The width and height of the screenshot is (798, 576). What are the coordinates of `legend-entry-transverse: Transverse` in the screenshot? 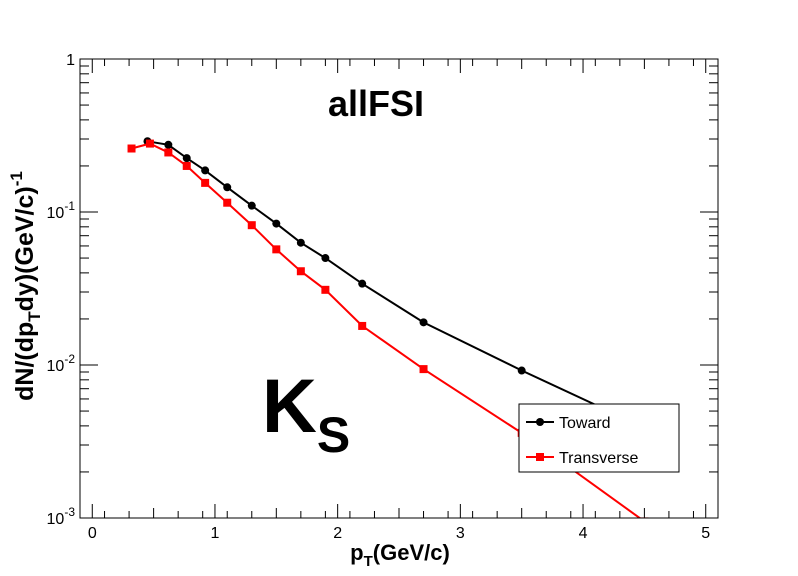 It's located at (582, 458).